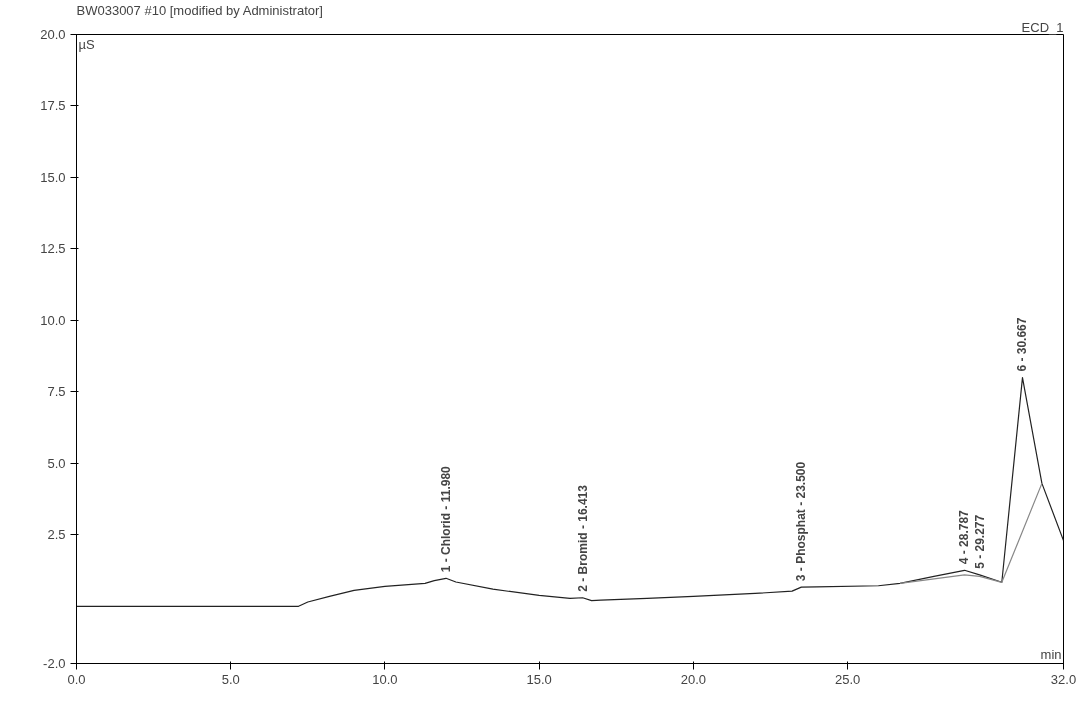  I want to click on y-tick-label: -2.0, so click(54, 663).